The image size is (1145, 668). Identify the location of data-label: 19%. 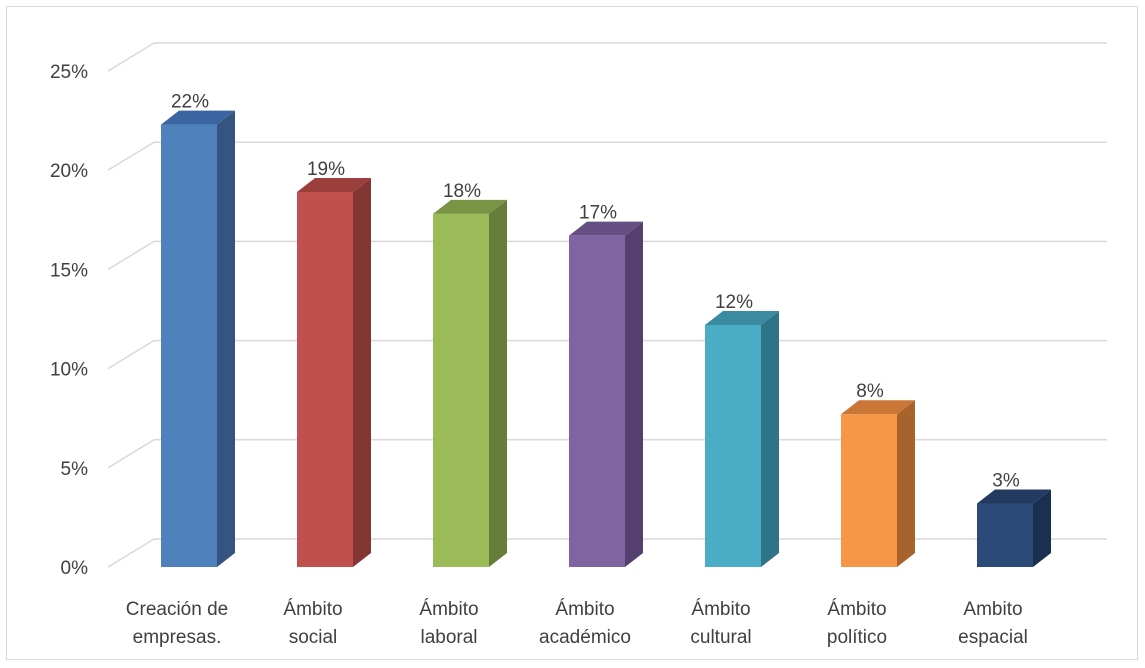
(326, 169).